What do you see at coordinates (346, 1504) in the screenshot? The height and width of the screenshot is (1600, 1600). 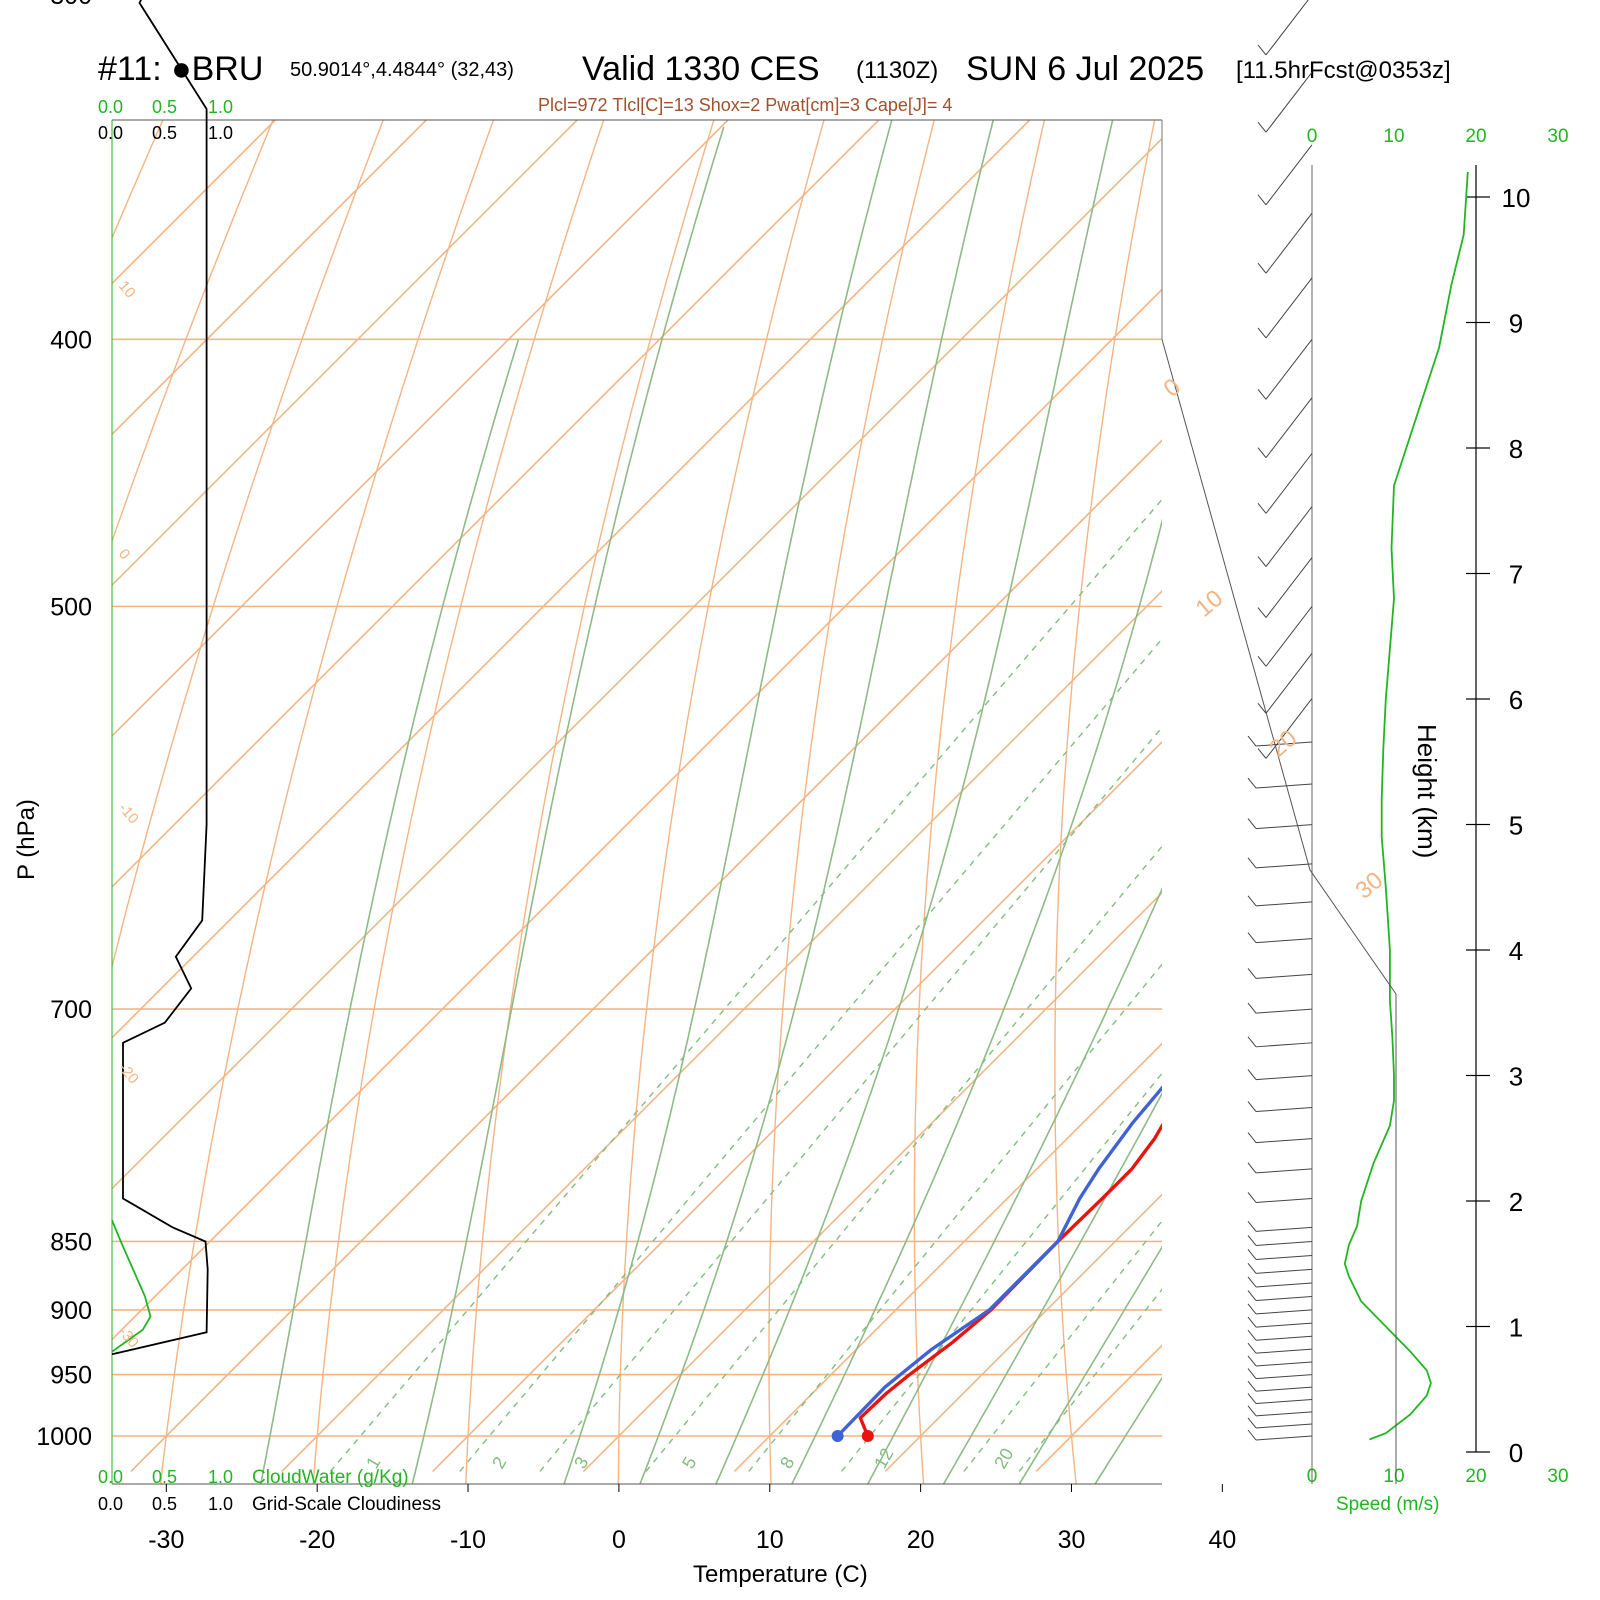 I see `cloudiness-axis-label: Grid-Scale Cloudiness` at bounding box center [346, 1504].